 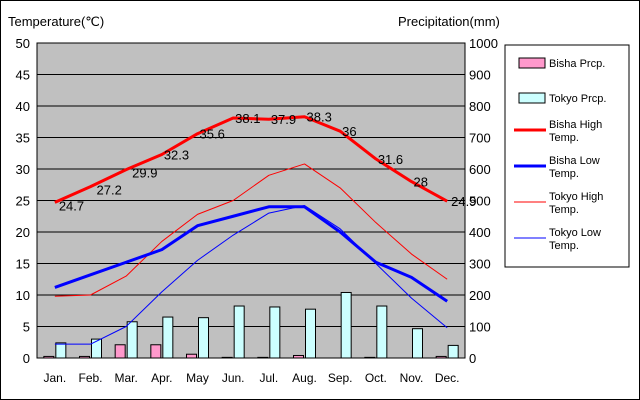 What do you see at coordinates (480, 327) in the screenshot?
I see `right-tick-label: 100` at bounding box center [480, 327].